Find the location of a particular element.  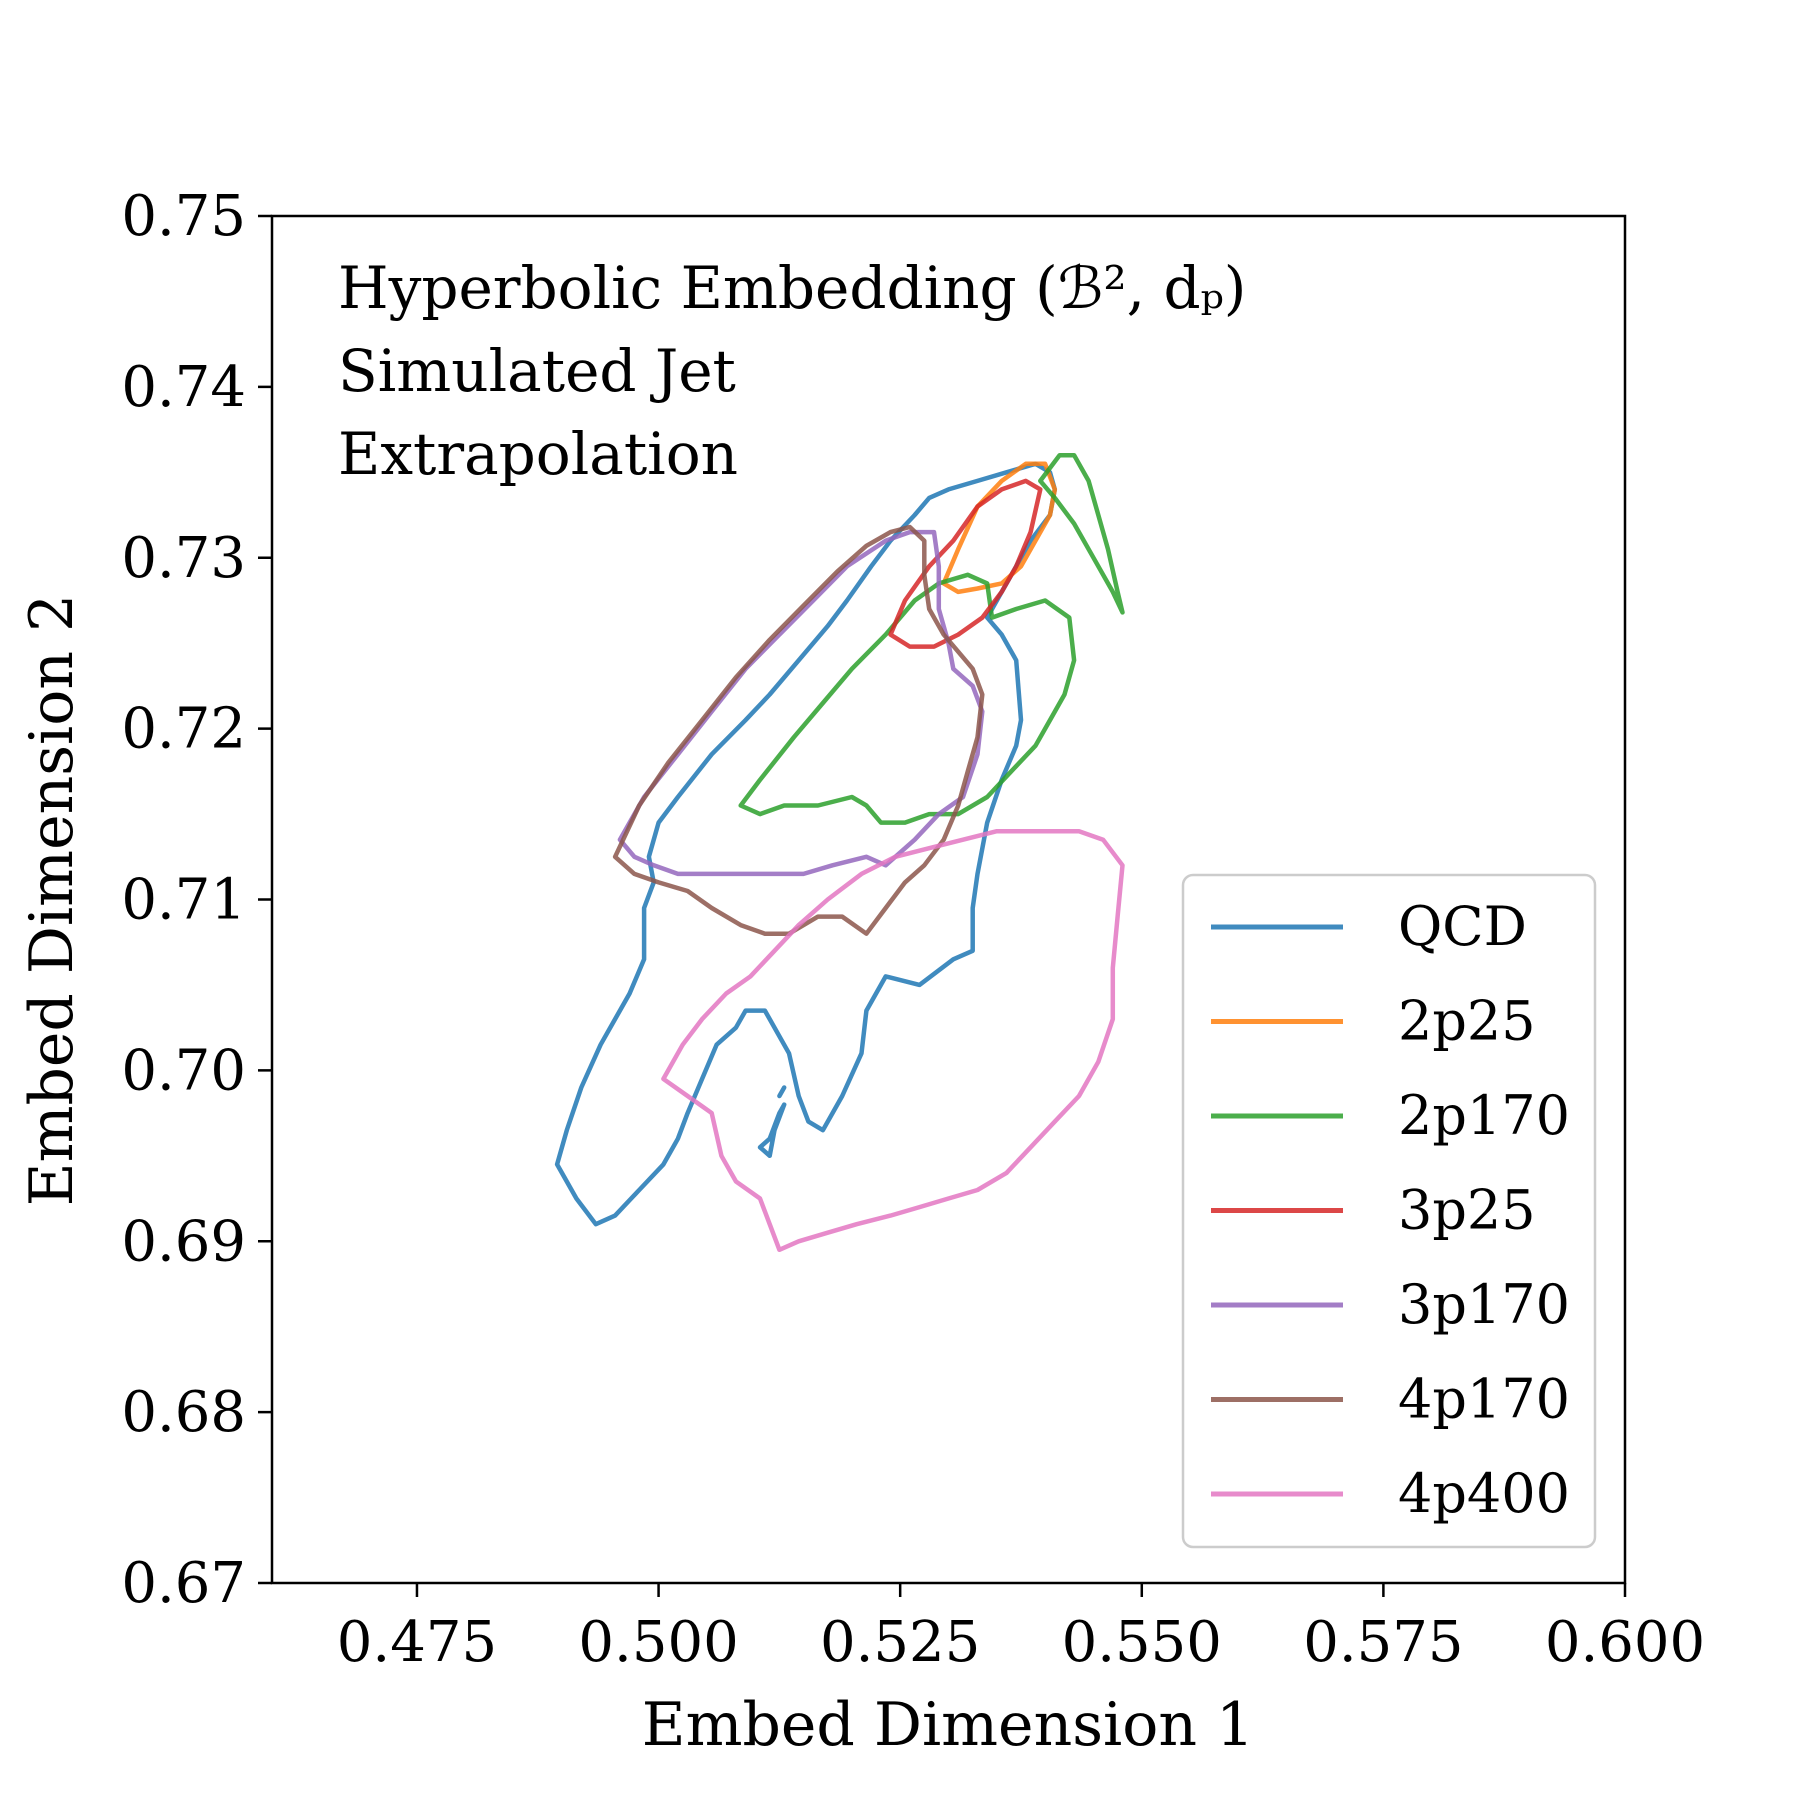

x-tick-label: 0.575 is located at coordinates (1383, 1642).